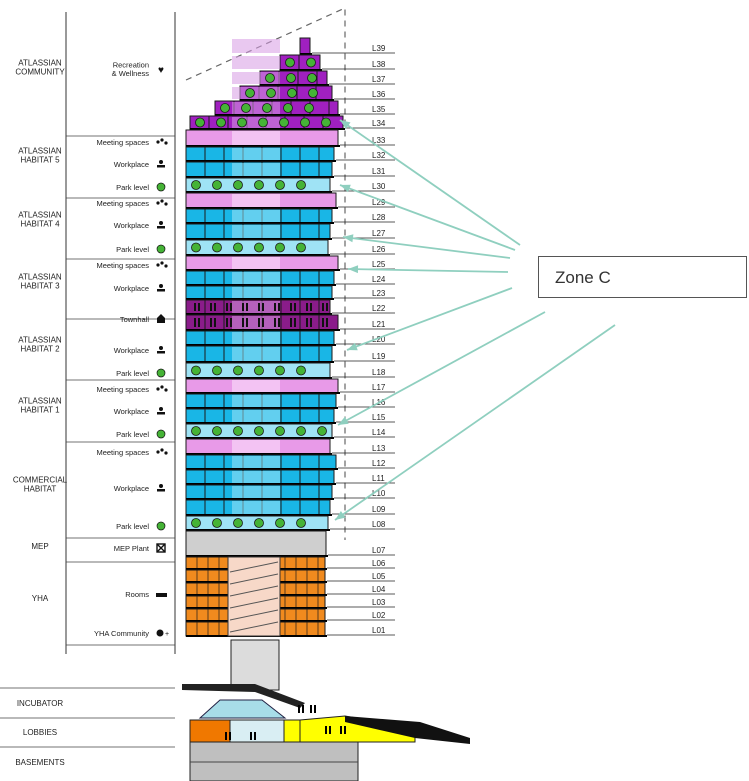 The image size is (749, 781). What do you see at coordinates (280, 78) in the screenshot?
I see `floor-l37` at bounding box center [280, 78].